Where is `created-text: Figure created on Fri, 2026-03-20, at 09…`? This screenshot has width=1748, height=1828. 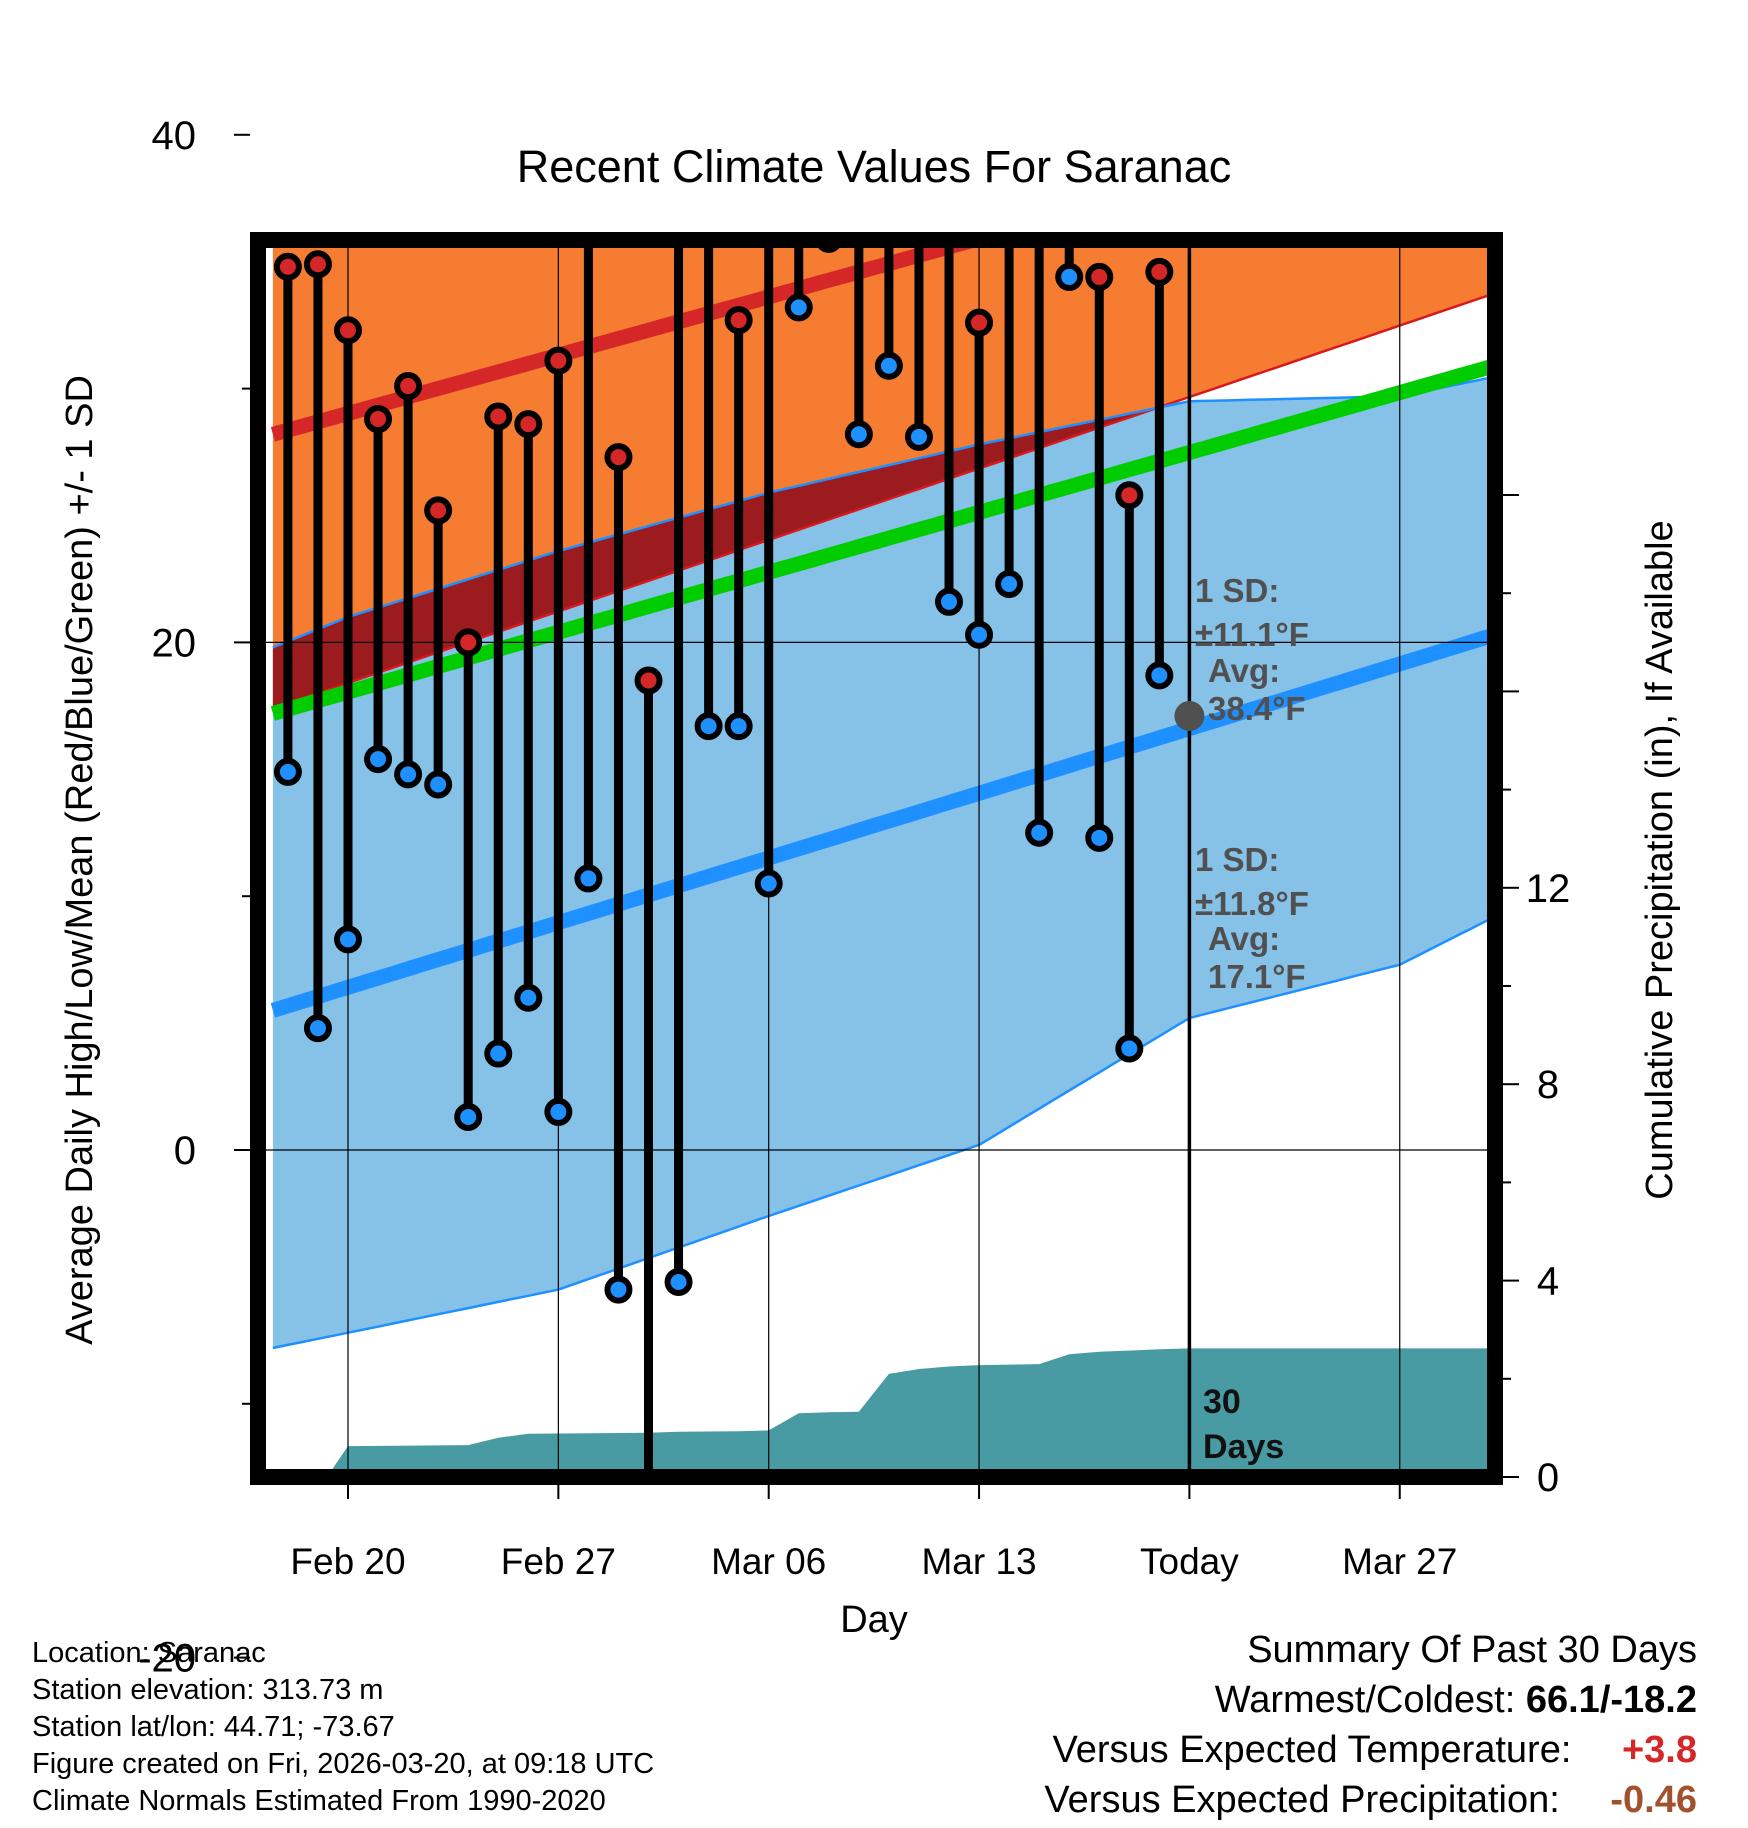
created-text: Figure created on Fri, 2026-03-20, at 09… is located at coordinates (343, 1764).